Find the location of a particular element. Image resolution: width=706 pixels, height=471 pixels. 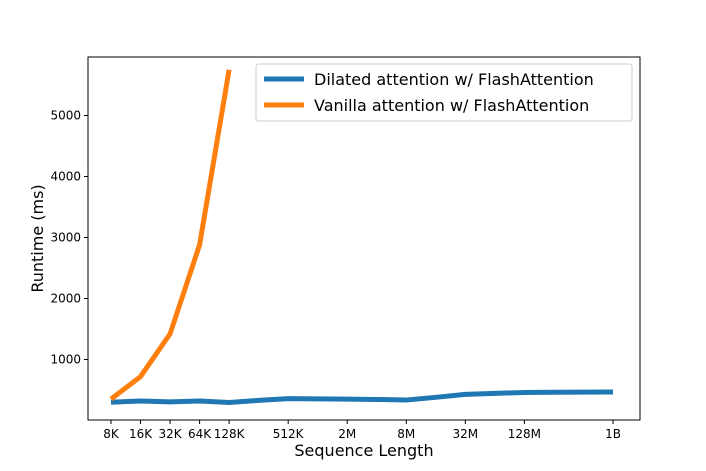

y-axis-title: Runtime (ms) is located at coordinates (37, 238).